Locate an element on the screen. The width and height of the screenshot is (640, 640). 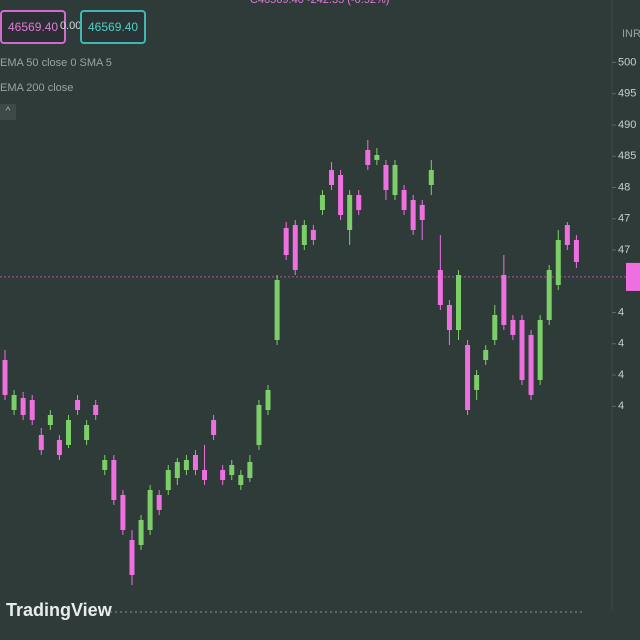
indicator-label: EMA 200 close is located at coordinates (37, 88).